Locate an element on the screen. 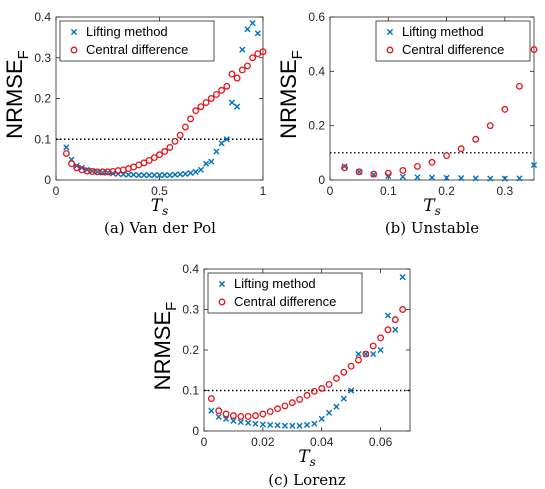 Image resolution: width=545 pixels, height=489 pixels. y-tick-label: 0 is located at coordinates (47, 180).